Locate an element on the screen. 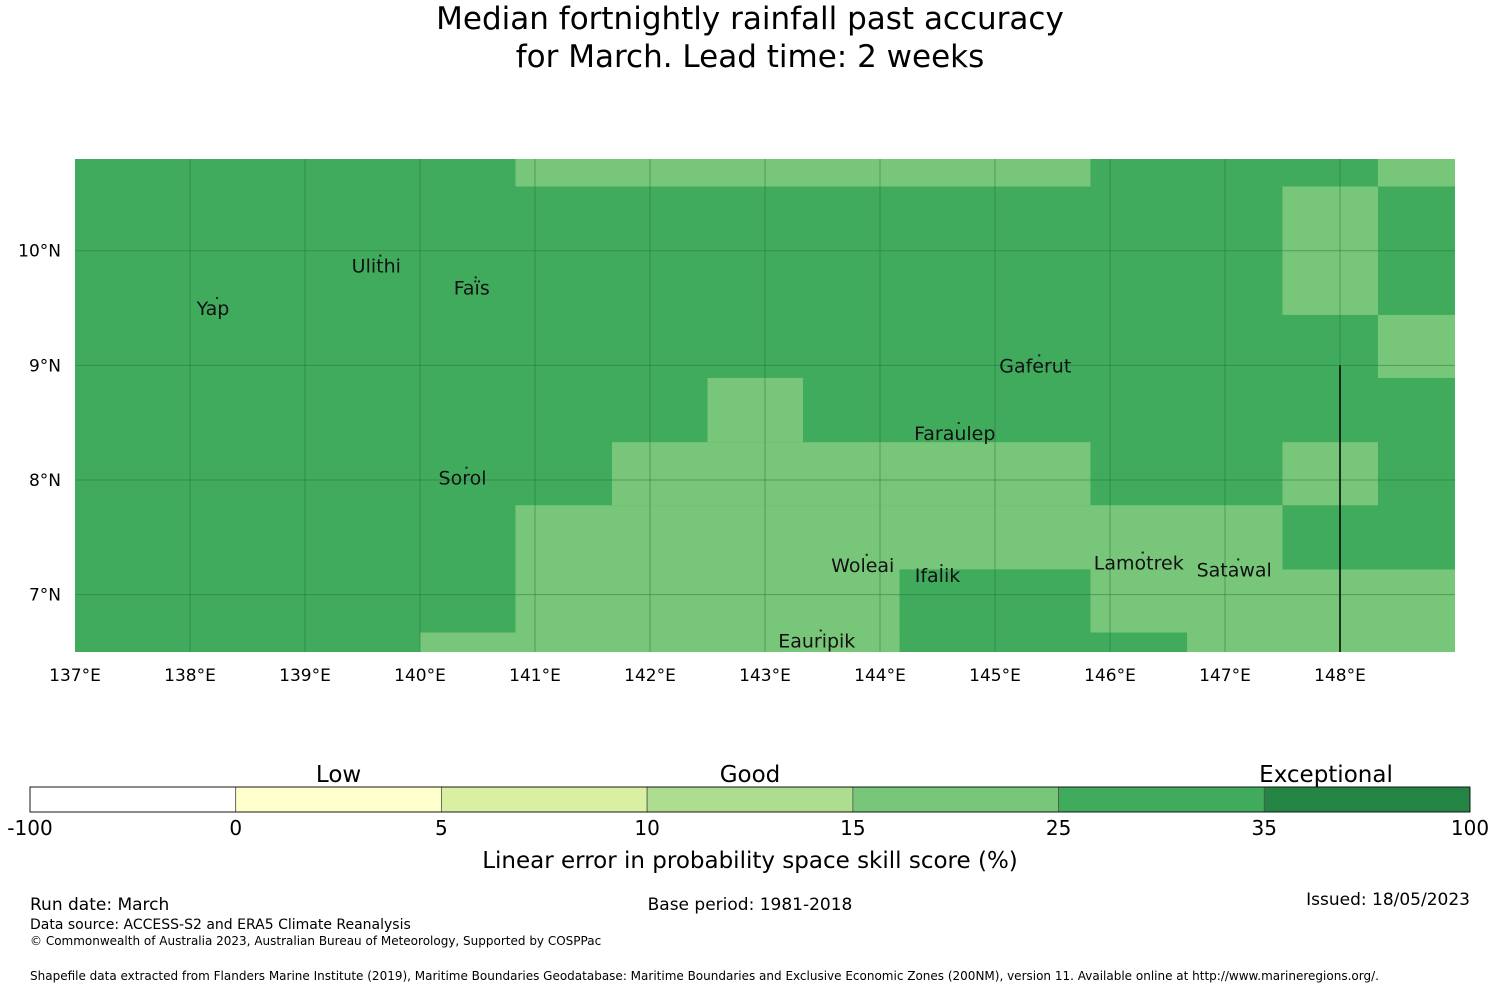 Image resolution: width=1500 pixels, height=990 pixels. colorbar-tick-label: 100 is located at coordinates (1470, 828).